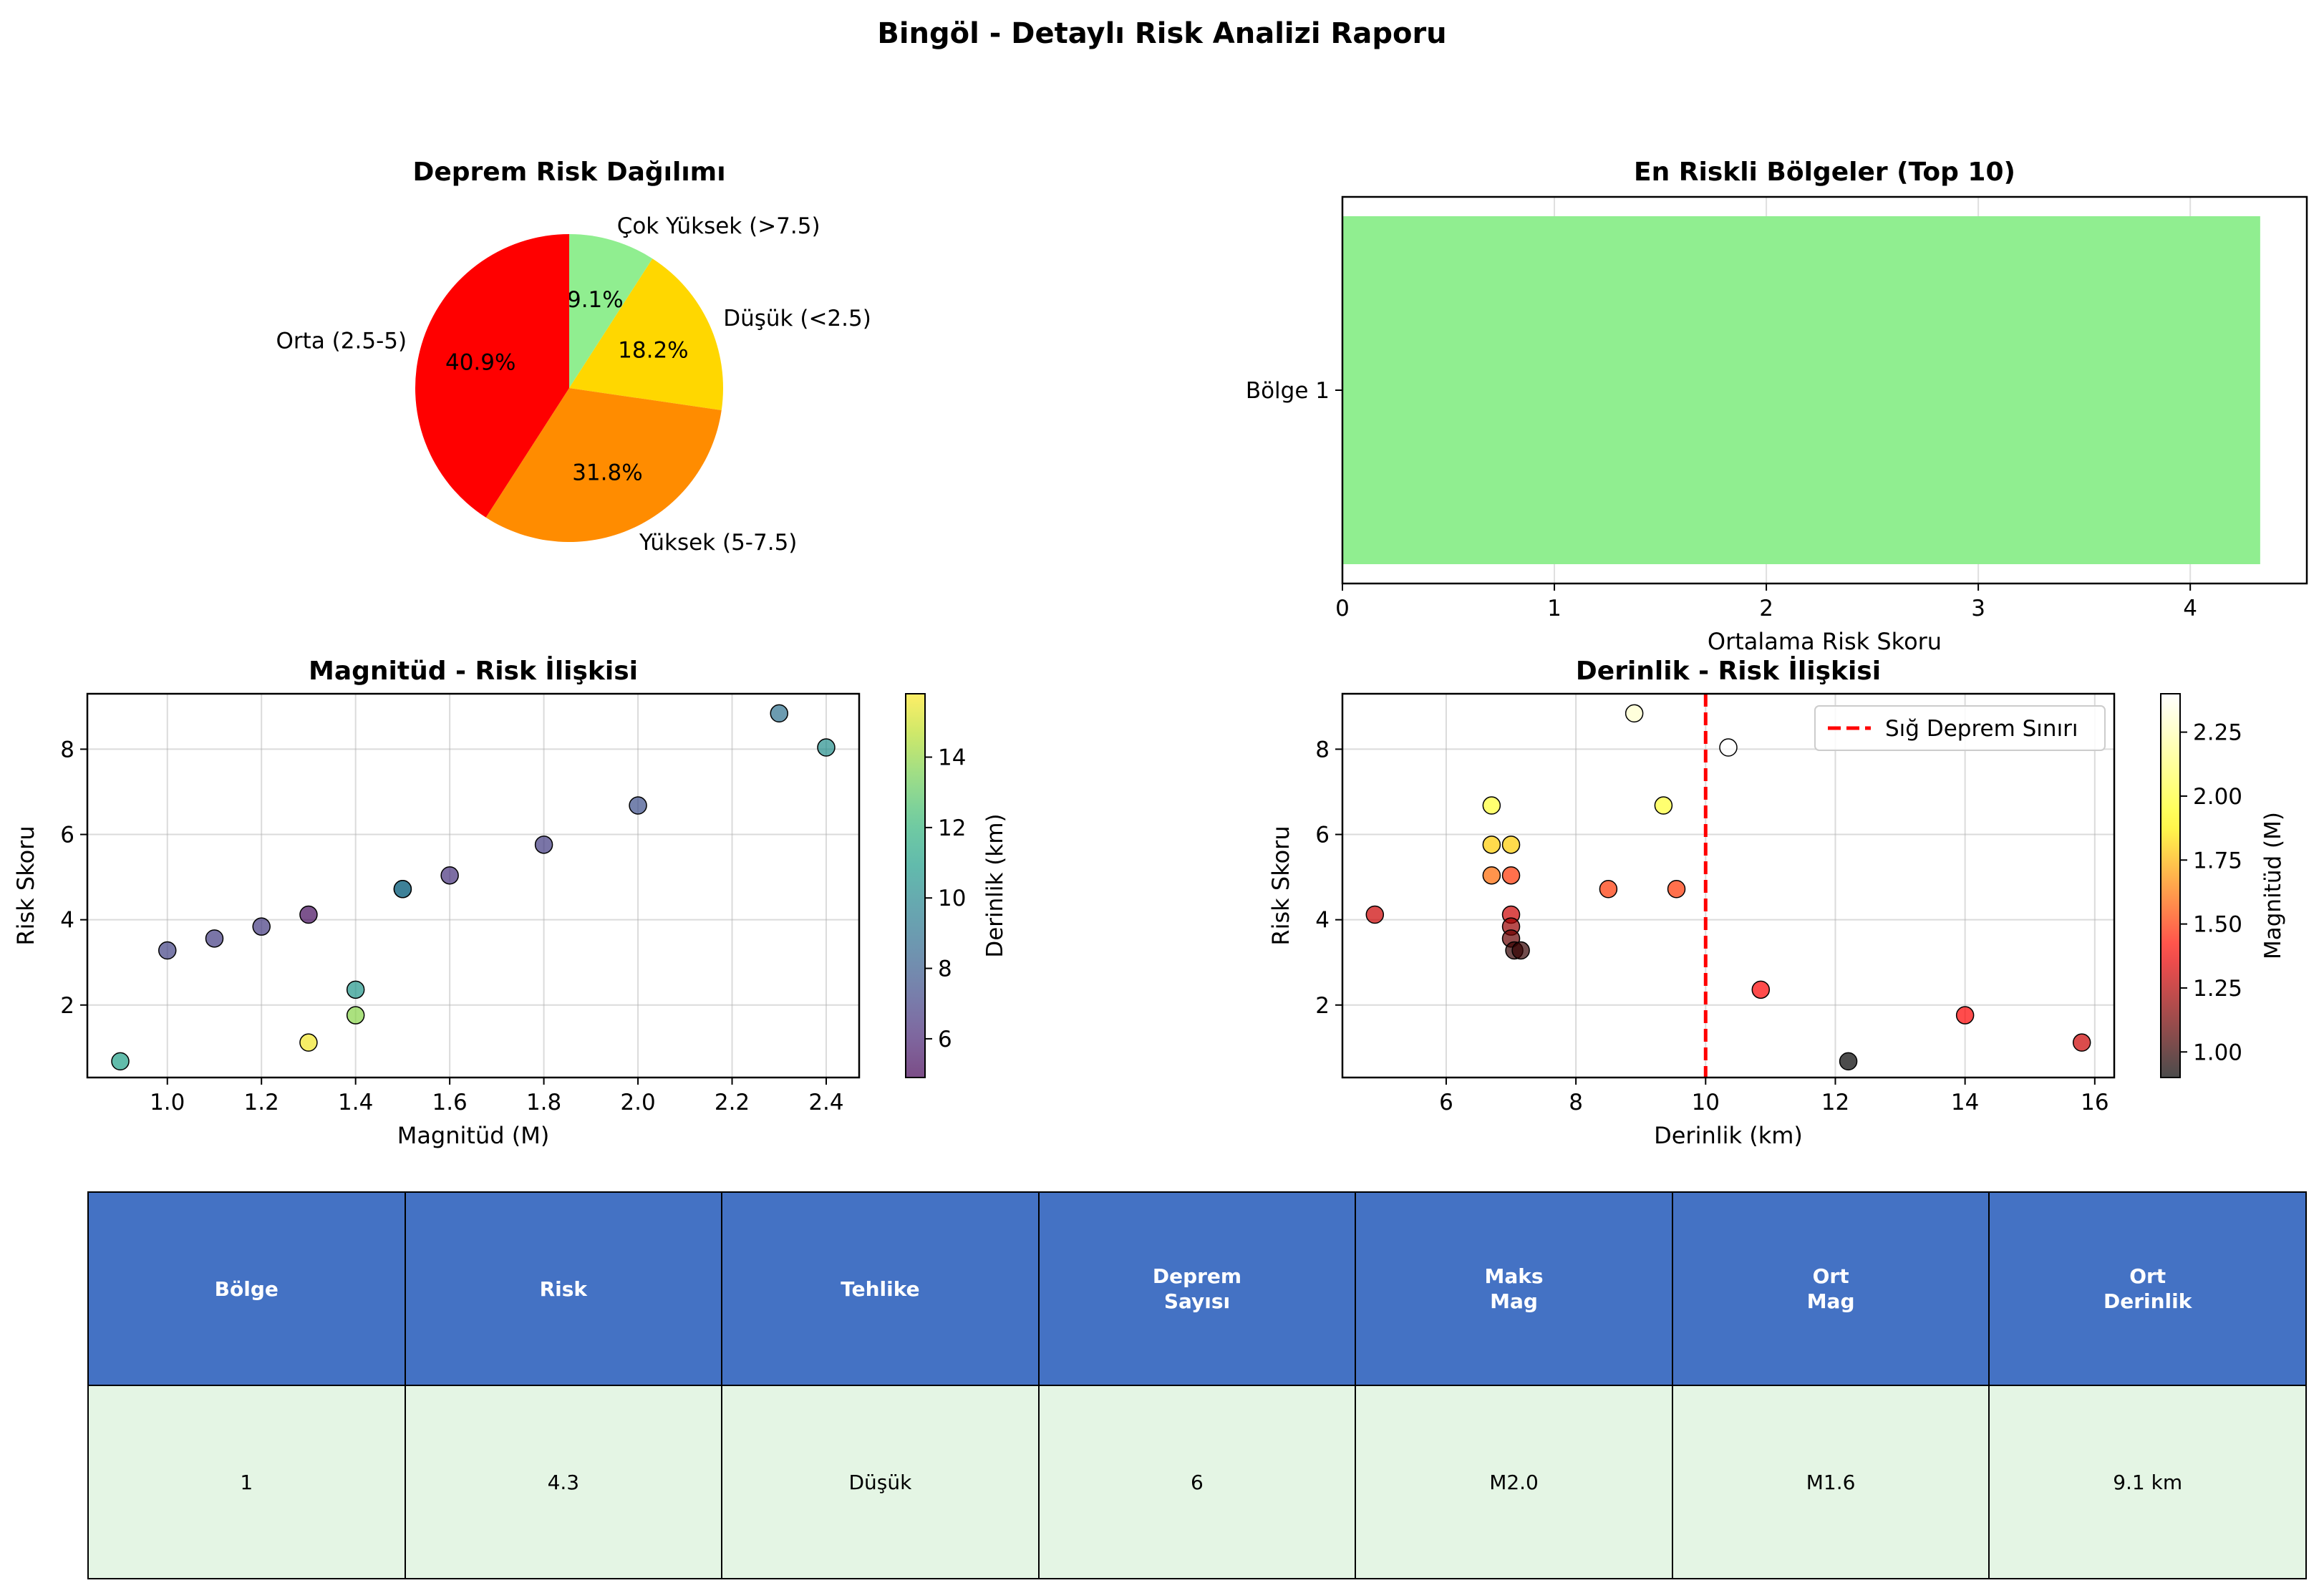 This screenshot has width=2324, height=1593. I want to click on x-tick-label: 8, so click(1576, 1102).